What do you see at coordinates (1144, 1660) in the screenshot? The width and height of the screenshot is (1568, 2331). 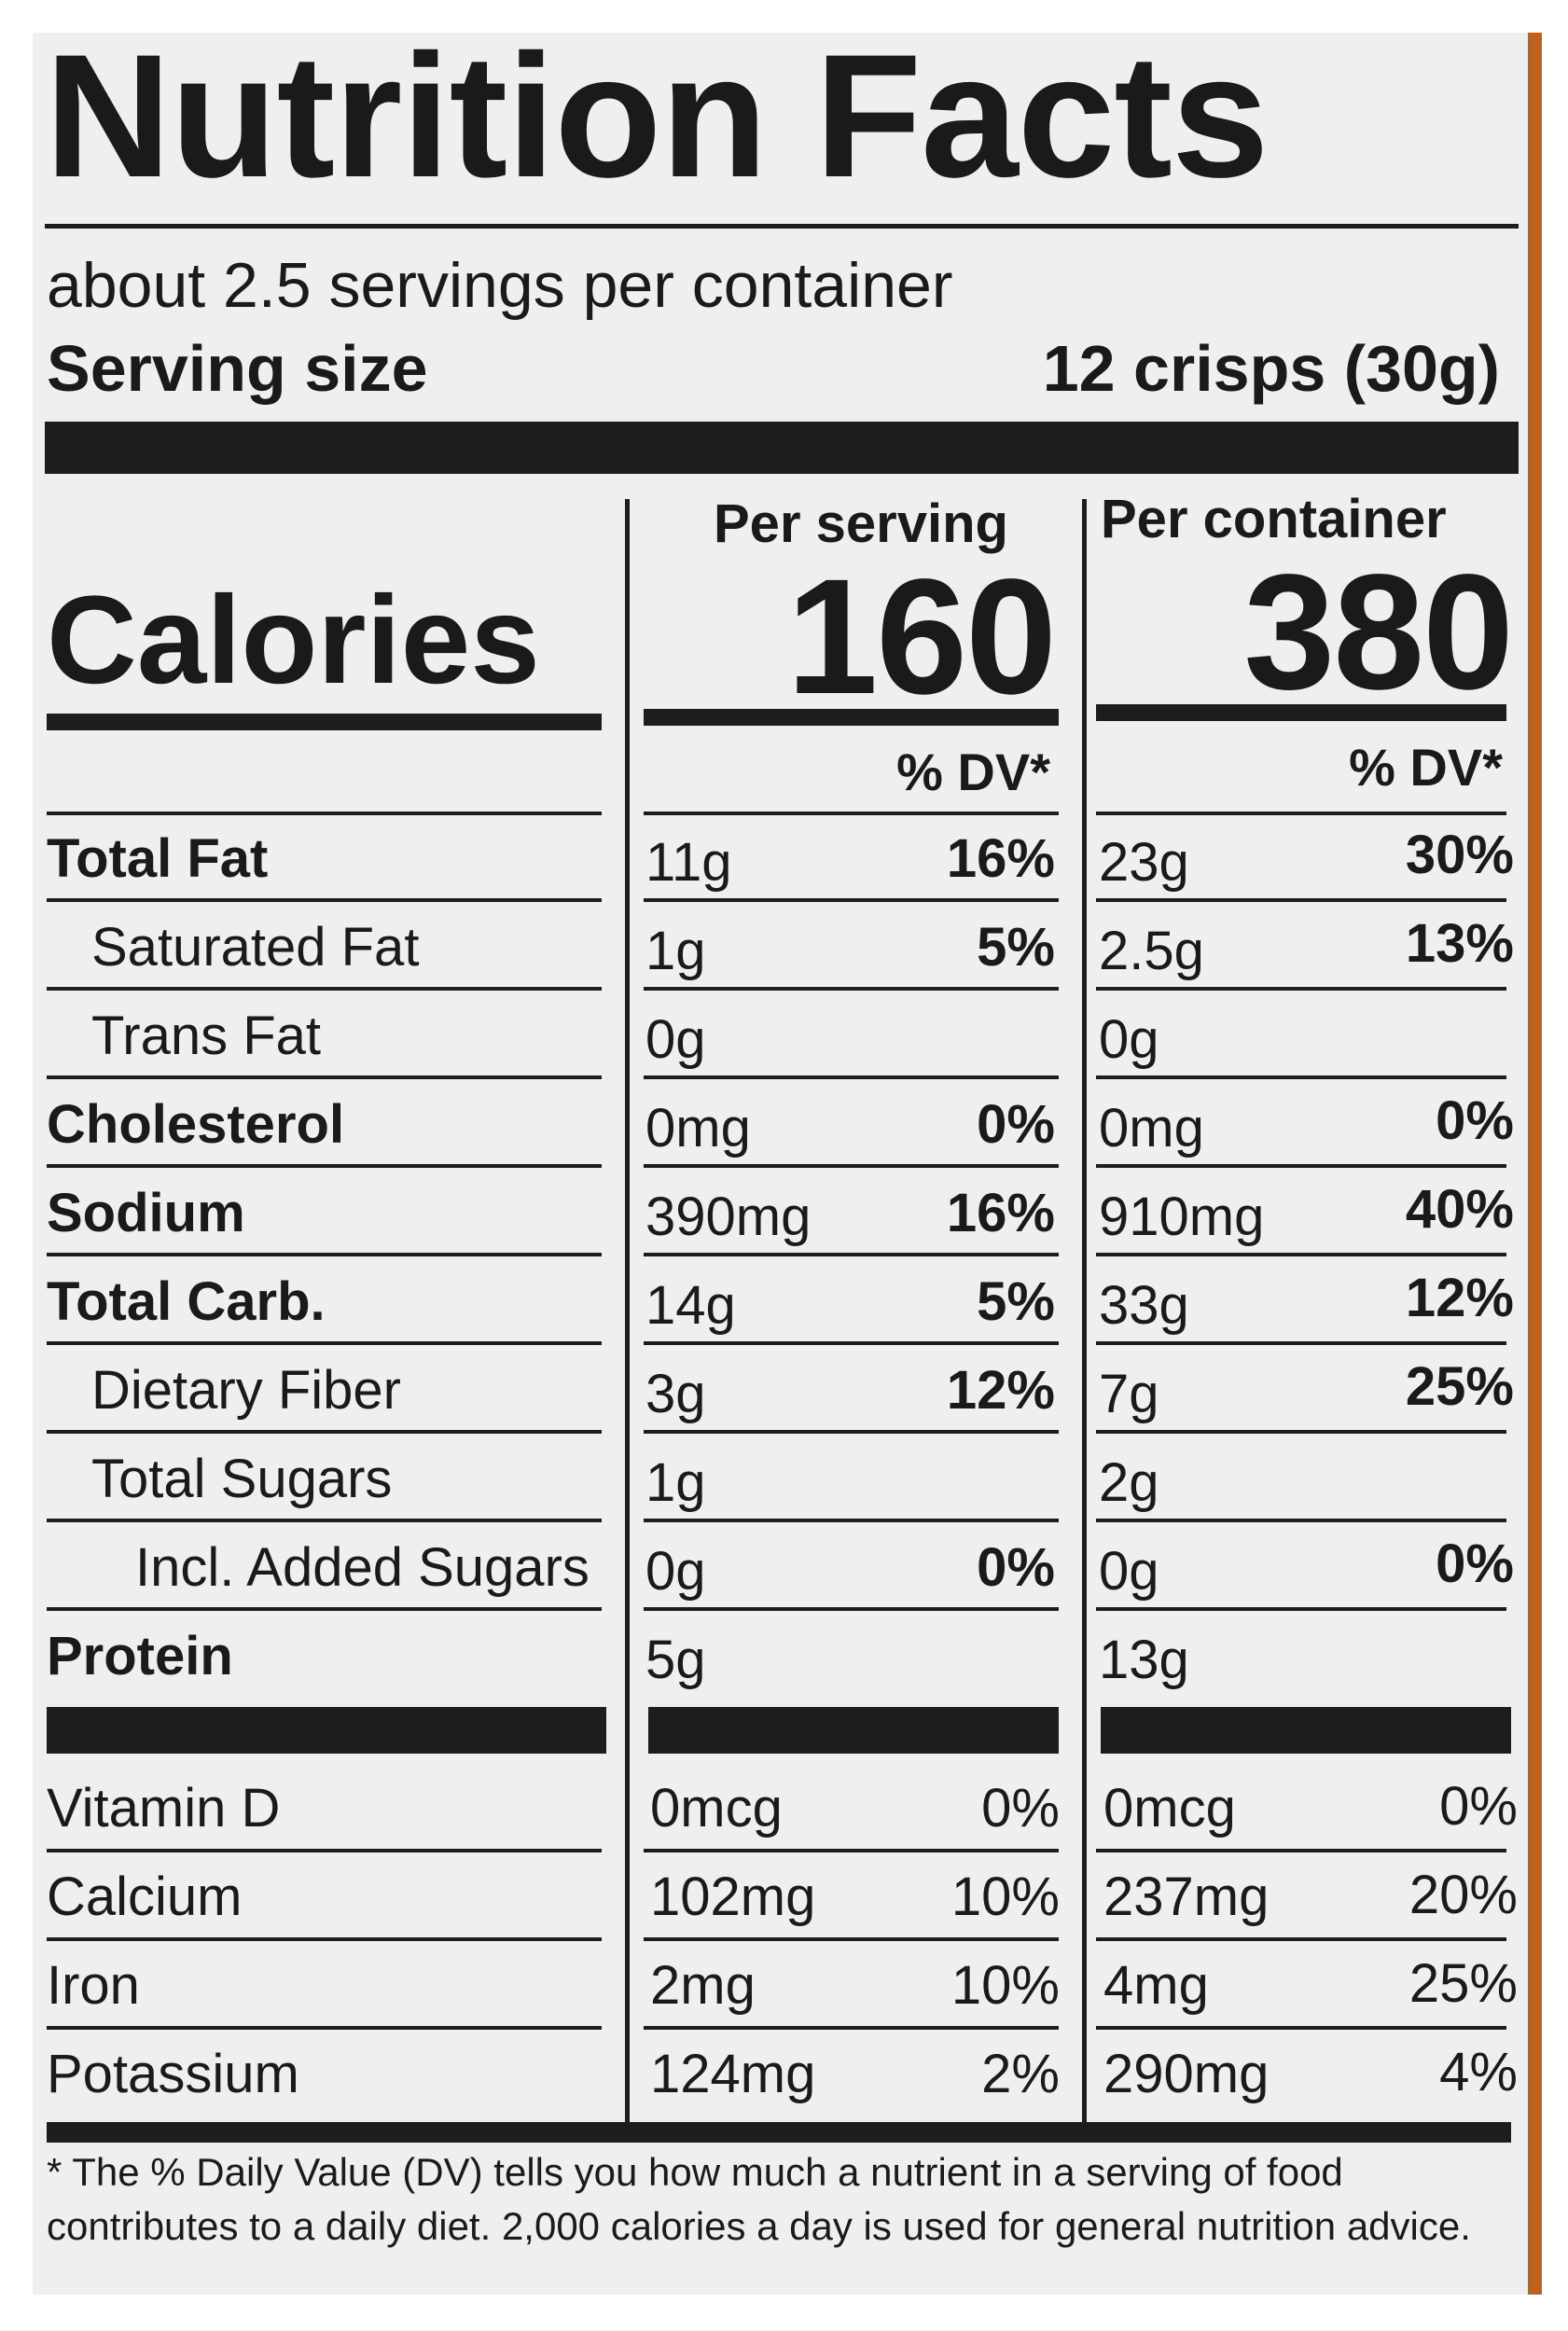 I see `container-amount: 13g` at bounding box center [1144, 1660].